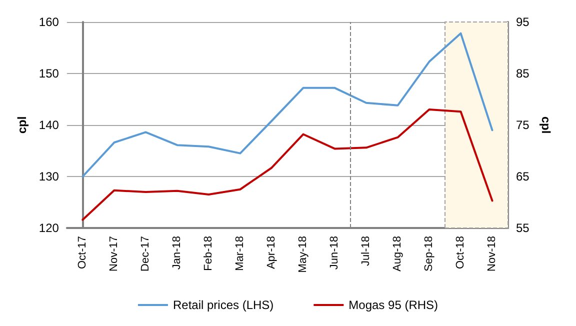 The image size is (576, 326). Describe the element at coordinates (49, 177) in the screenshot. I see `y-tick-label: 130` at that location.